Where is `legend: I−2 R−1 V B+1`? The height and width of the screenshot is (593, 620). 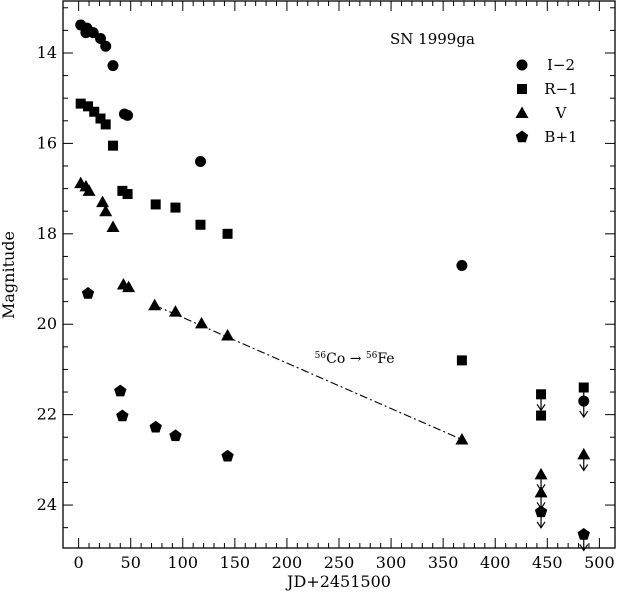 legend: I−2 R−1 V B+1 is located at coordinates (546, 101).